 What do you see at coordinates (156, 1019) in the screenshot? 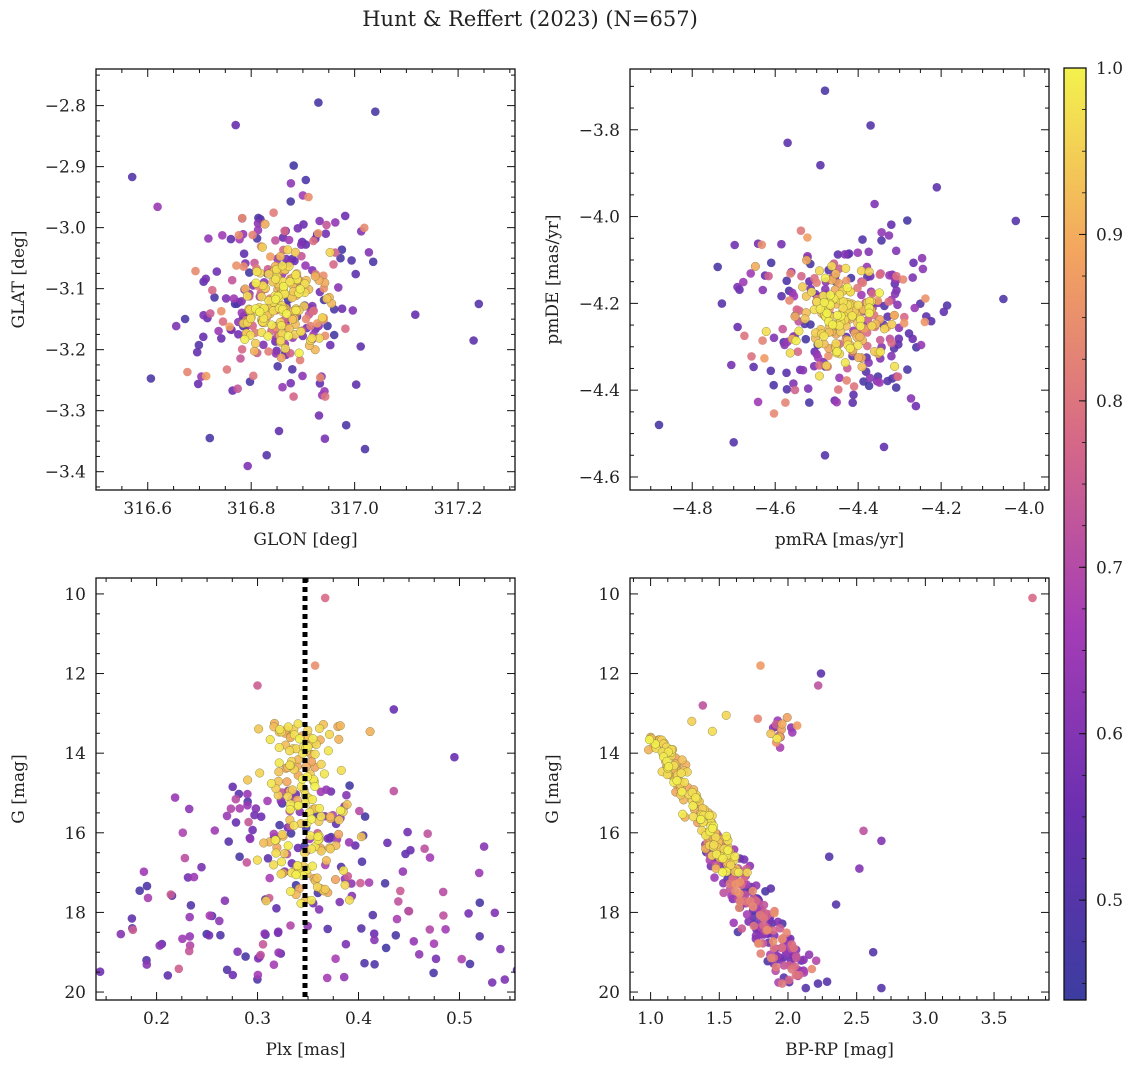
I see `x-tick-label: 0.2` at bounding box center [156, 1019].